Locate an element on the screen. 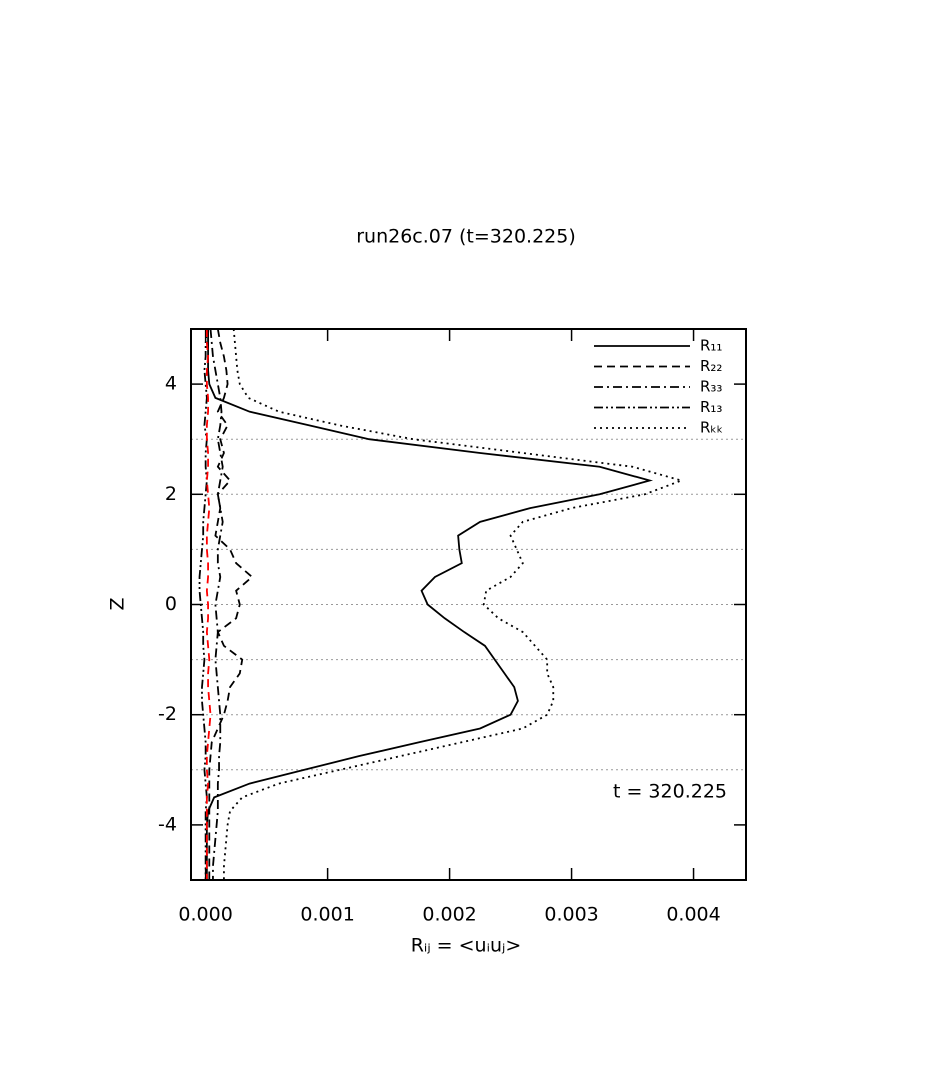  legend-label: R₁₁ is located at coordinates (711, 346).